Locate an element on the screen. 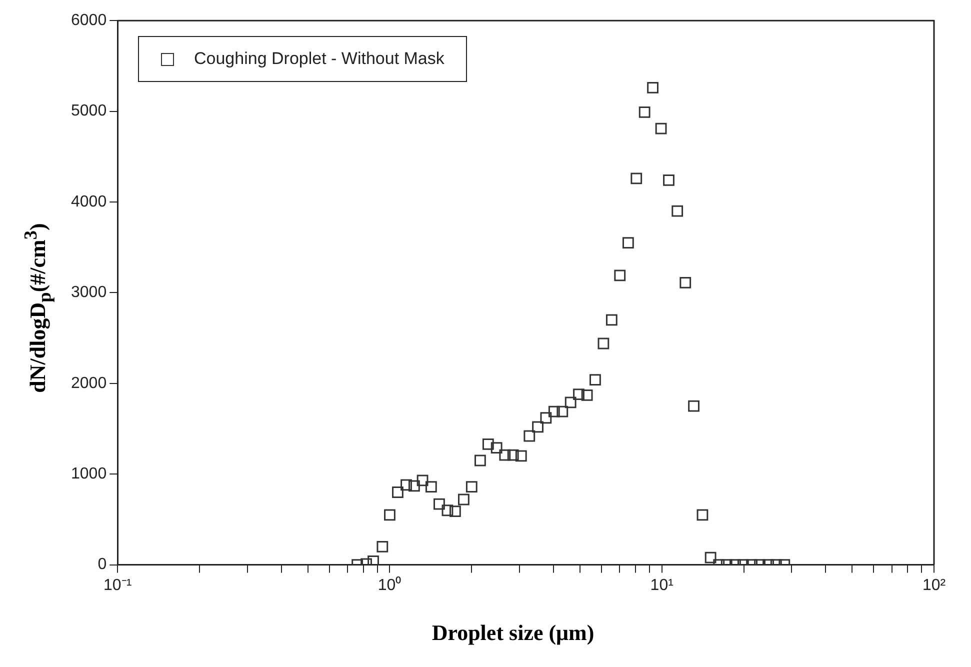 The height and width of the screenshot is (667, 971). y-tick-label: 6000 is located at coordinates (89, 21).